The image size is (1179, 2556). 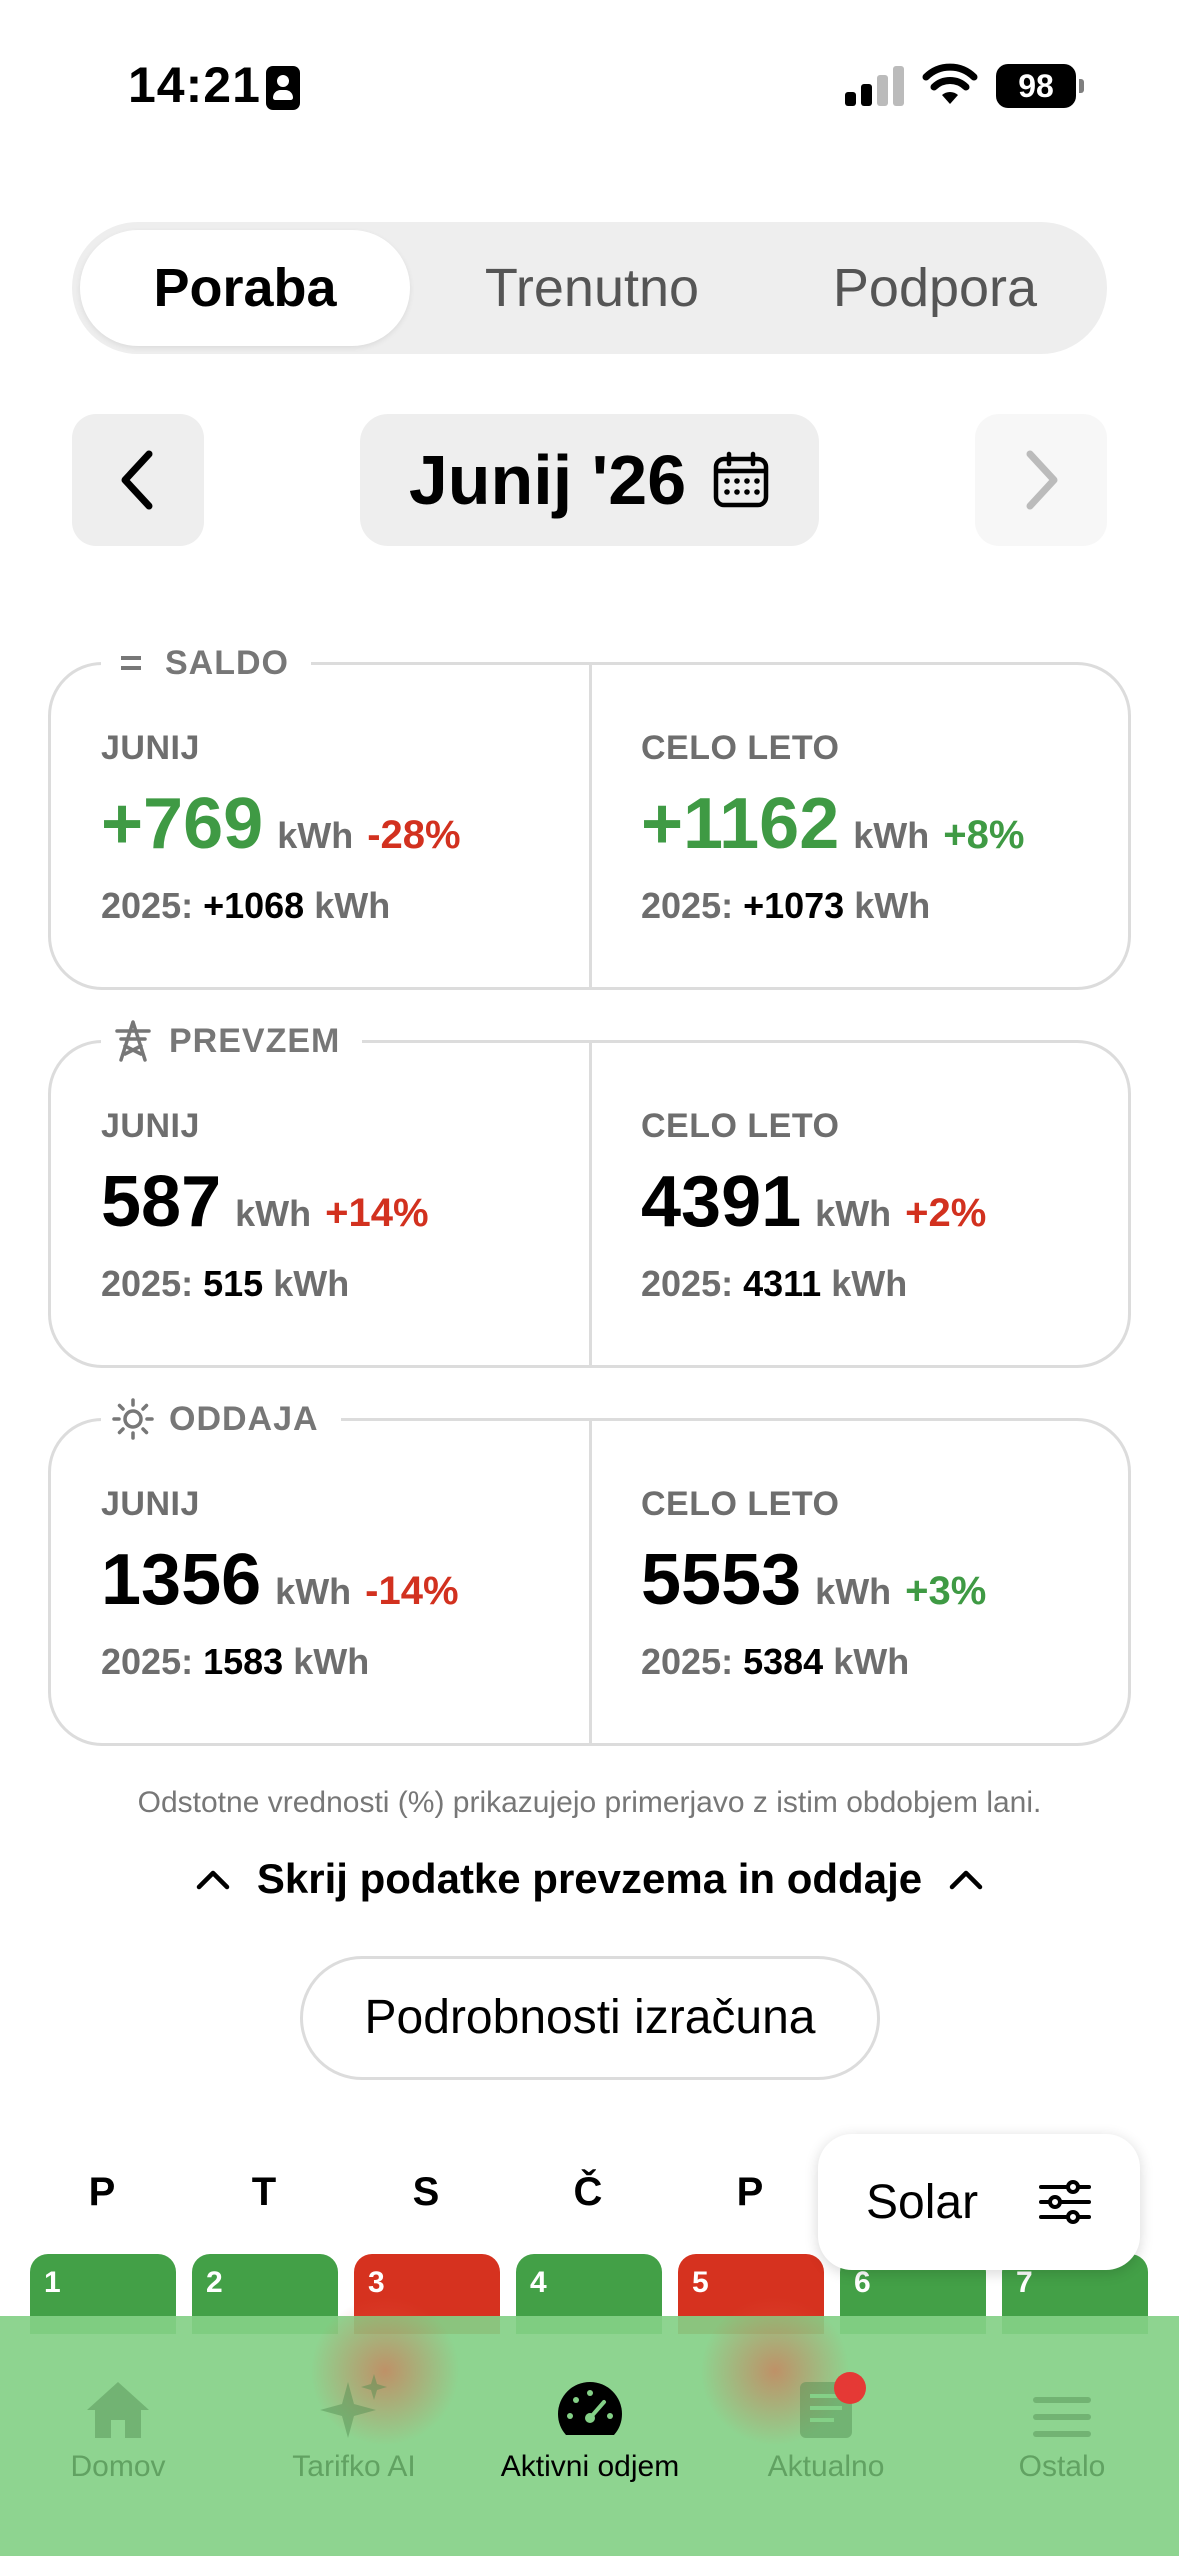 I want to click on segment-podpora: Podpora, so click(x=935, y=288).